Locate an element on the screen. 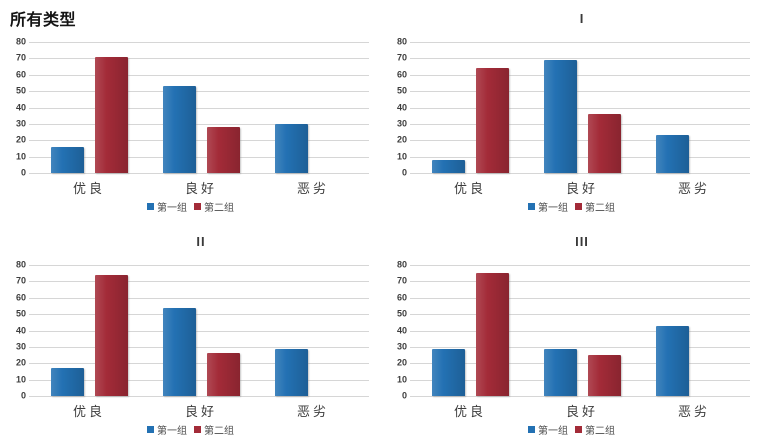 This screenshot has height=446, width=762. y-tick-label: 70 is located at coordinates (20, 57).